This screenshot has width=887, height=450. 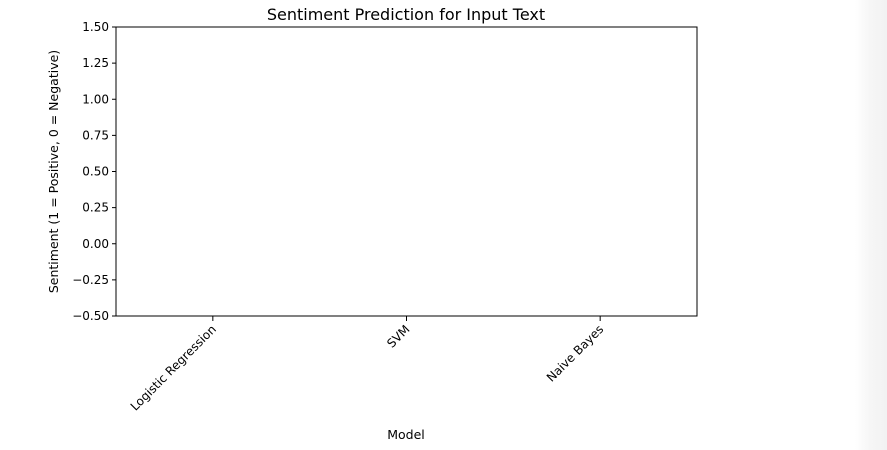 What do you see at coordinates (95, 244) in the screenshot?
I see `y-tick-label: 0.00` at bounding box center [95, 244].